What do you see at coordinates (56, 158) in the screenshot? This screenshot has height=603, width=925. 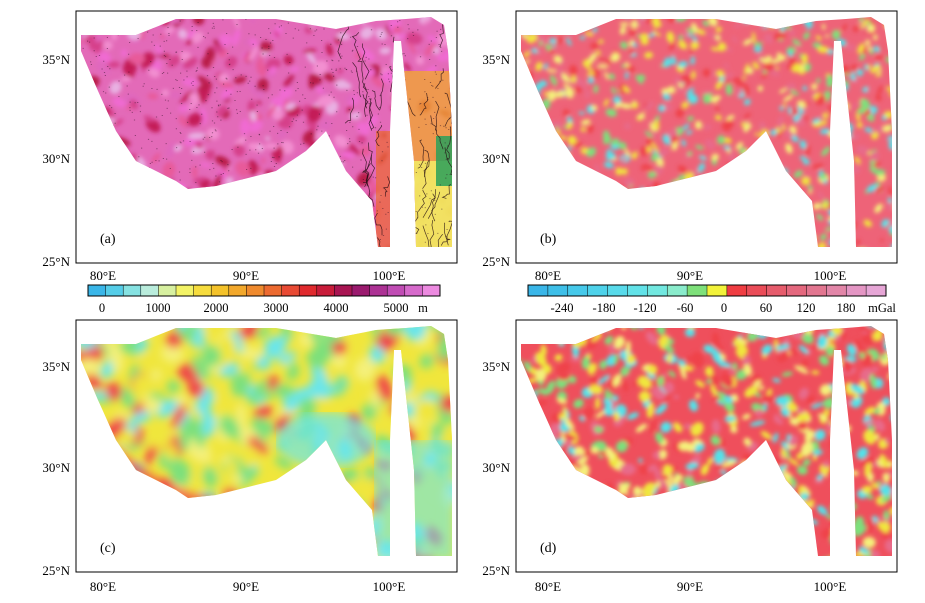 I see `lat-tick: 30°N` at bounding box center [56, 158].